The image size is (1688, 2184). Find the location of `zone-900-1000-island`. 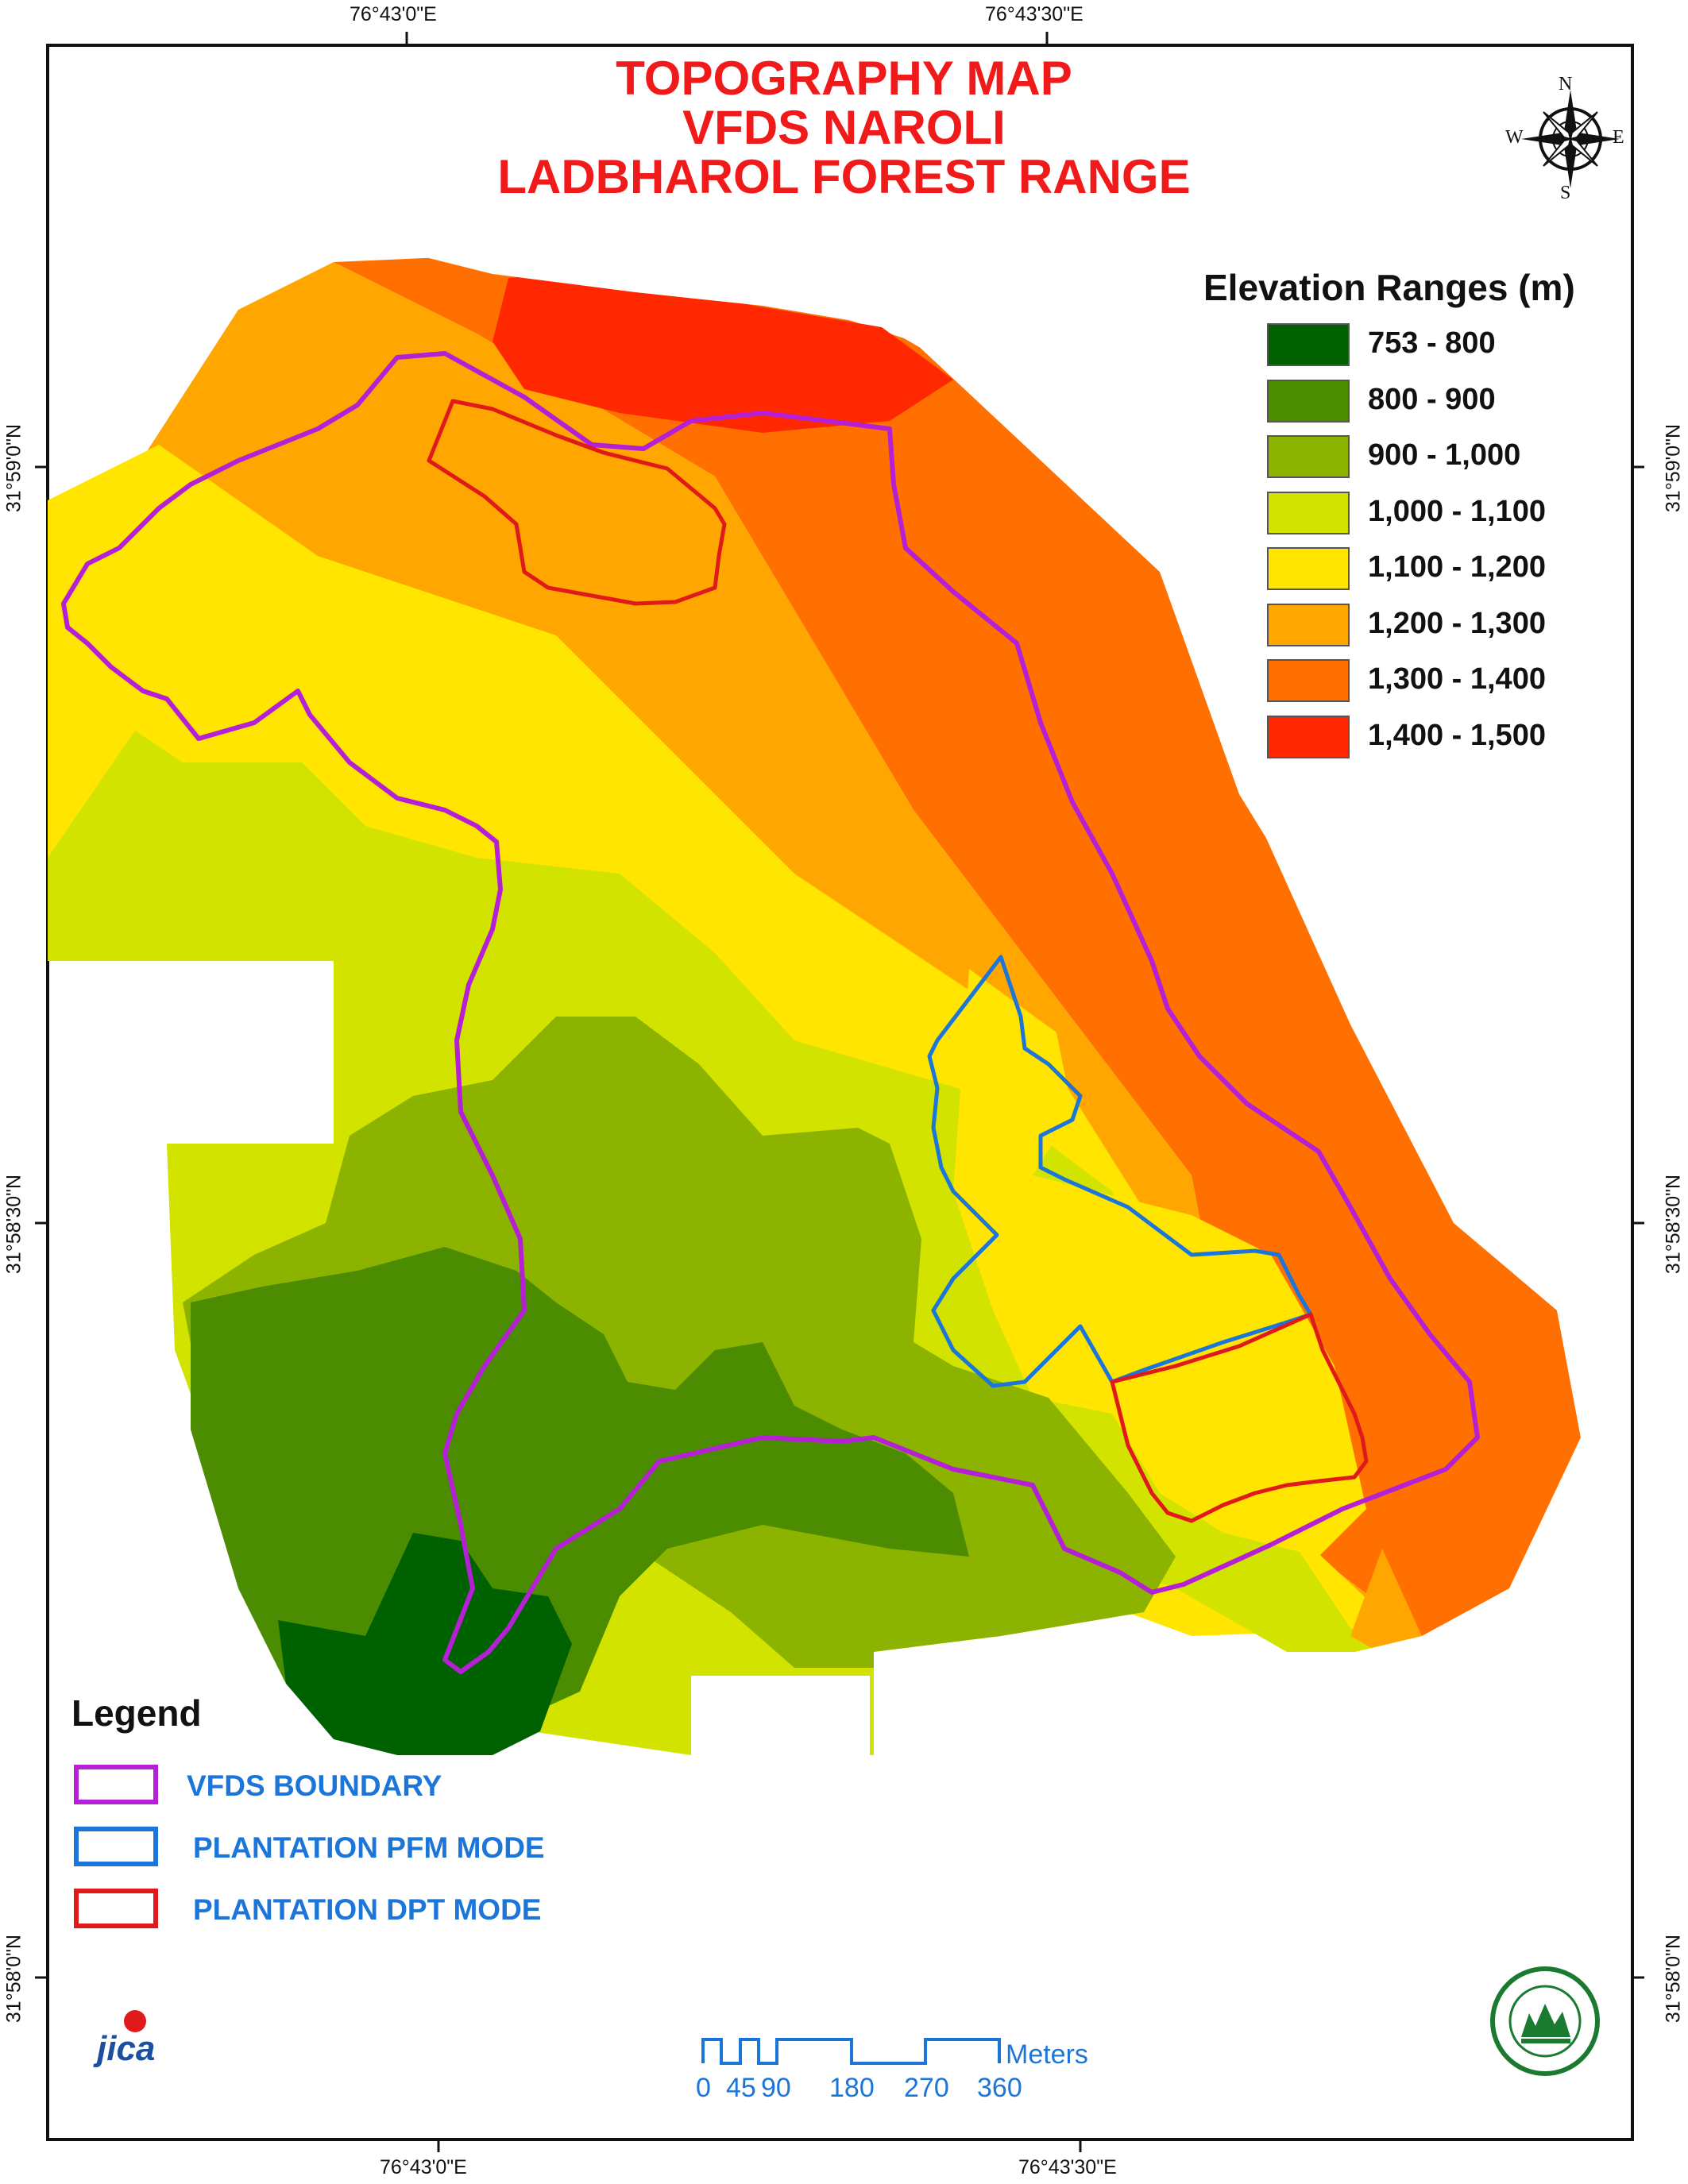

zone-900-1000-island is located at coordinates (659, 1294).